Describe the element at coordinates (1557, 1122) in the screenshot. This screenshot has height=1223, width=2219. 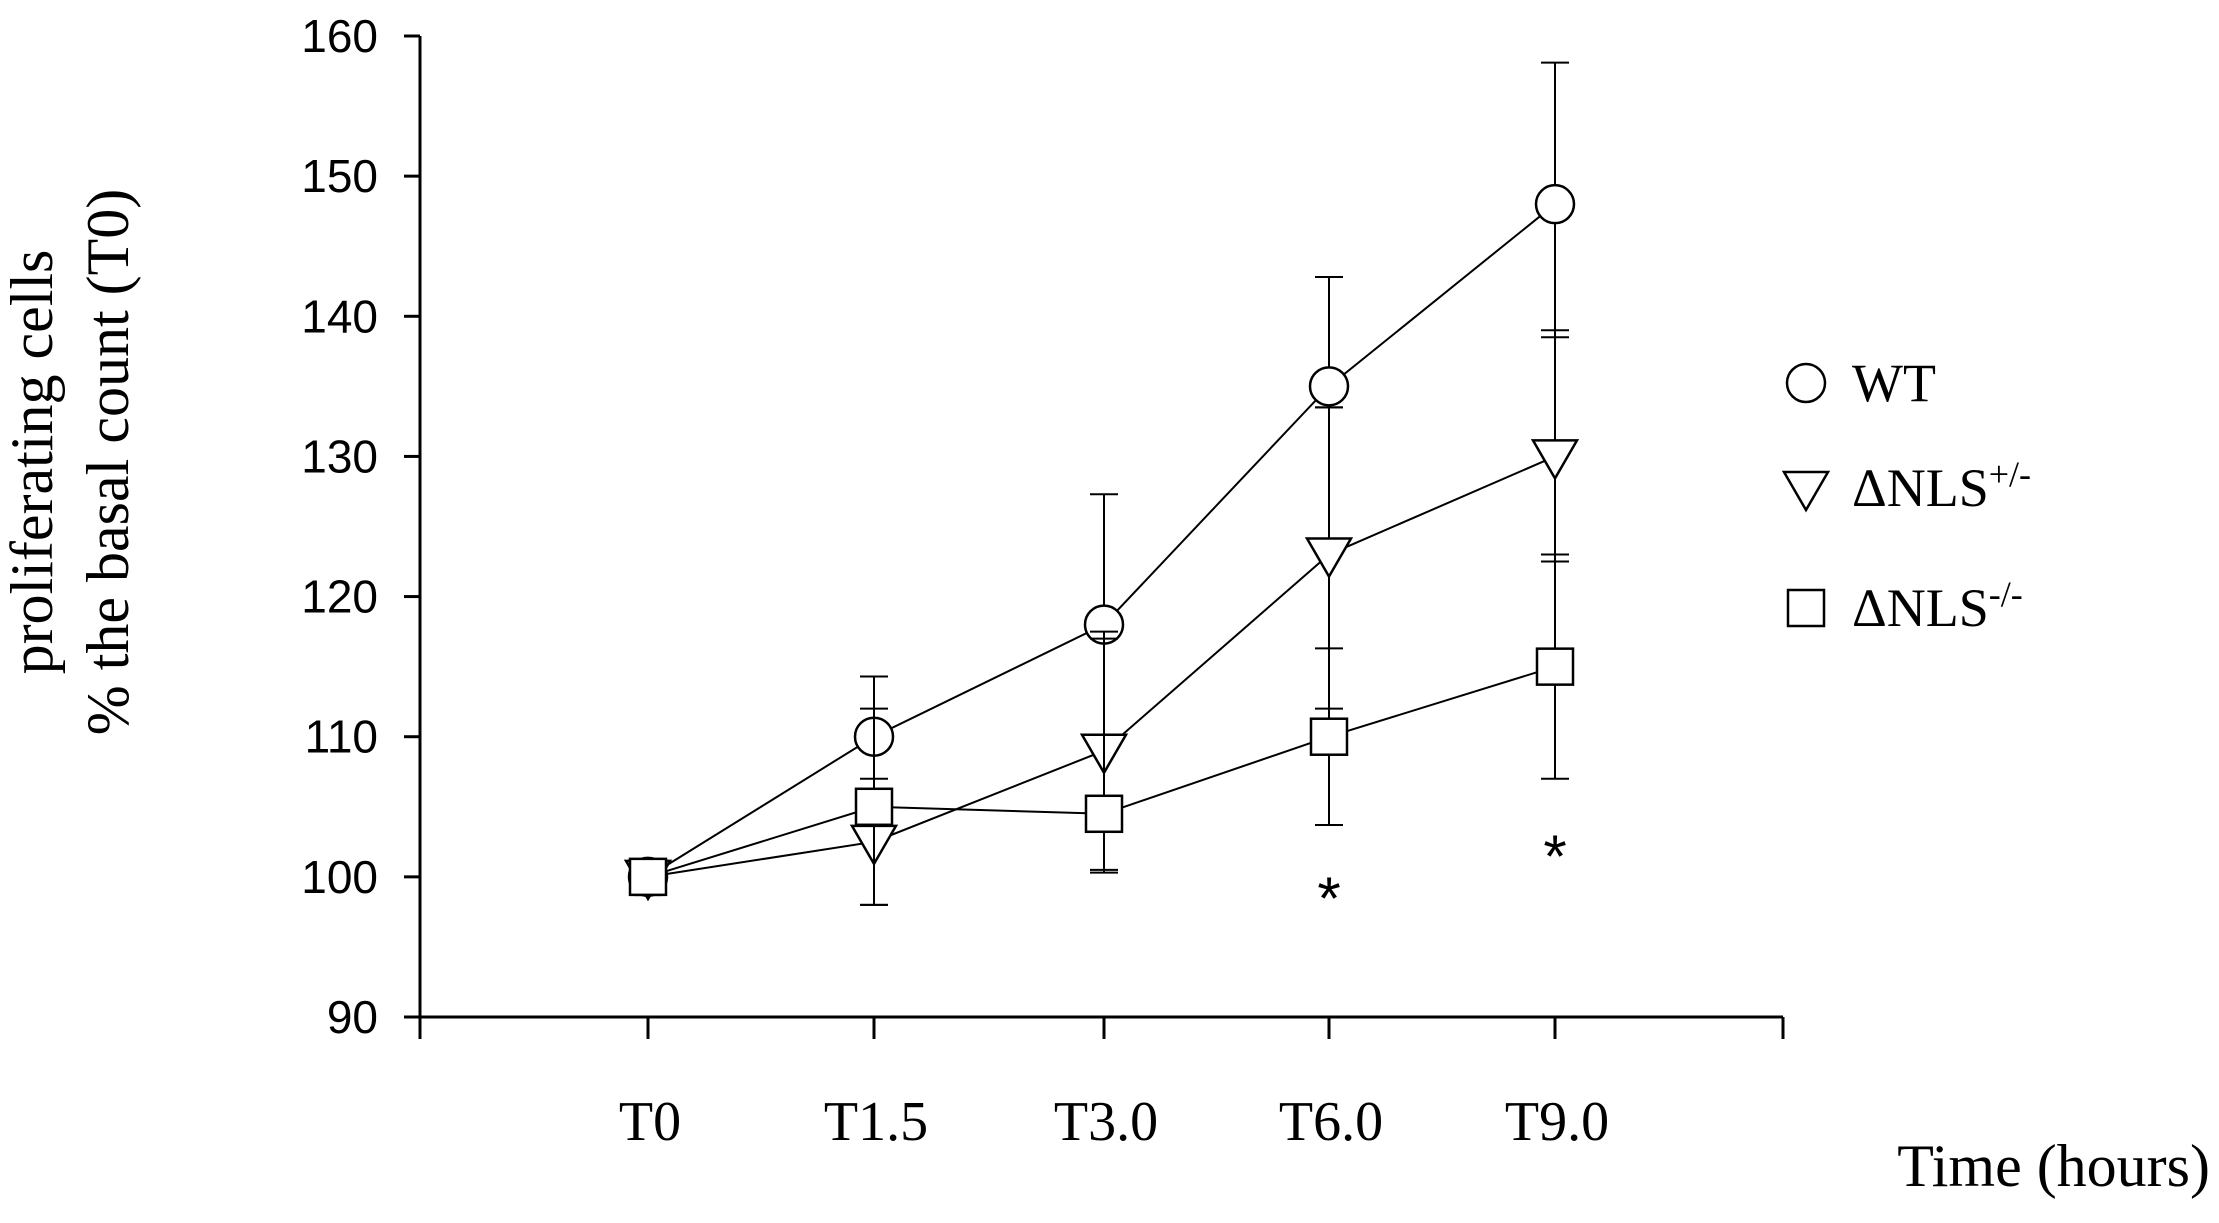
I see `x-tick-label: T9.0` at that location.